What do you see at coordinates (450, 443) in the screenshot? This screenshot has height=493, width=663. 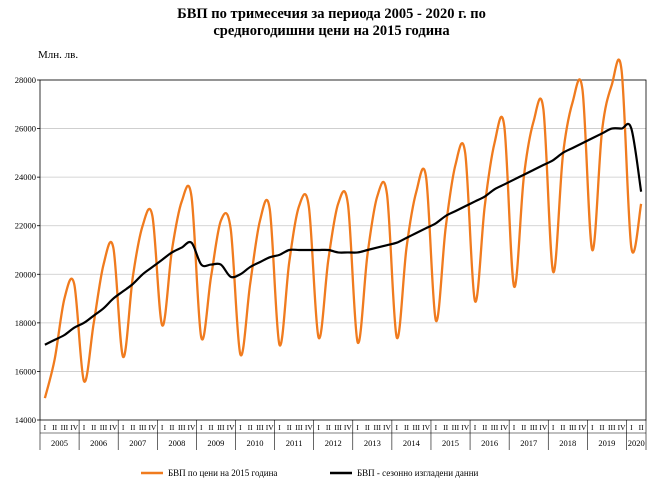 I see `x-year-label: 2015` at bounding box center [450, 443].